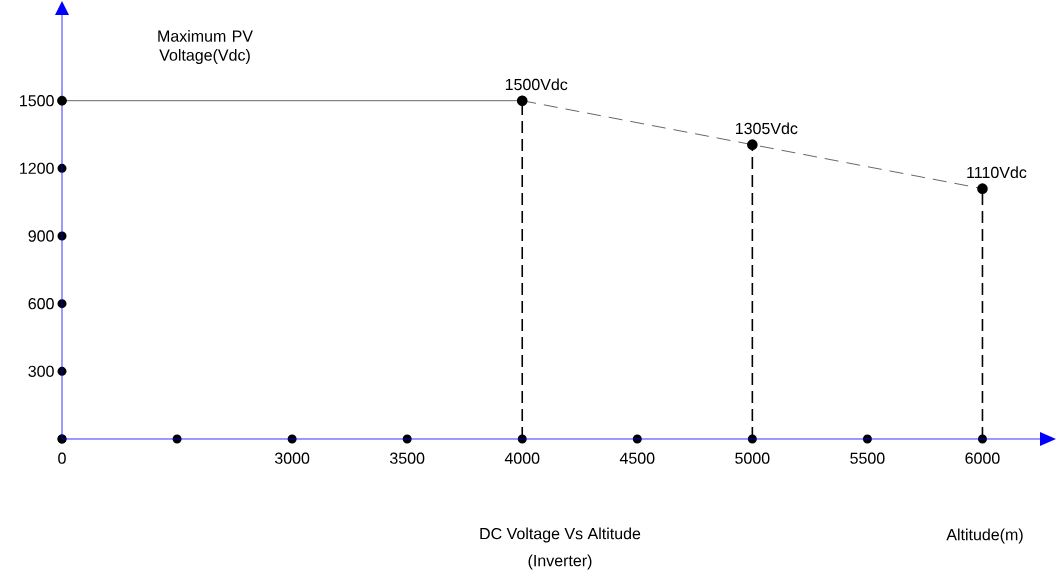 This screenshot has height=575, width=1062. Describe the element at coordinates (536, 84) in the screenshot. I see `data-label: 1500Vdc` at that location.